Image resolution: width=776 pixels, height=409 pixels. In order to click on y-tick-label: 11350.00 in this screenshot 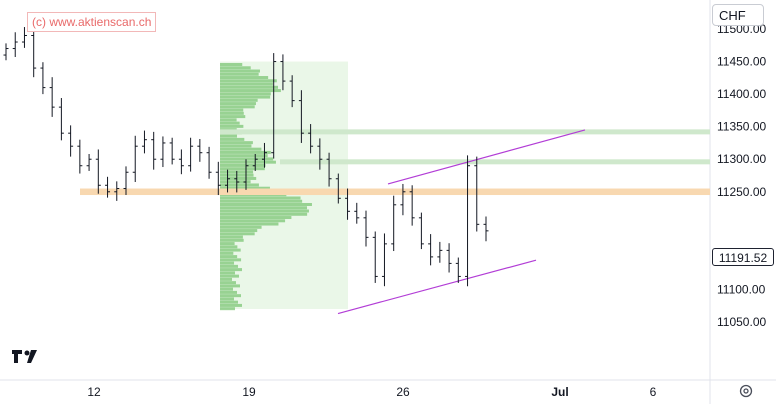, I will do `click(741, 127)`.